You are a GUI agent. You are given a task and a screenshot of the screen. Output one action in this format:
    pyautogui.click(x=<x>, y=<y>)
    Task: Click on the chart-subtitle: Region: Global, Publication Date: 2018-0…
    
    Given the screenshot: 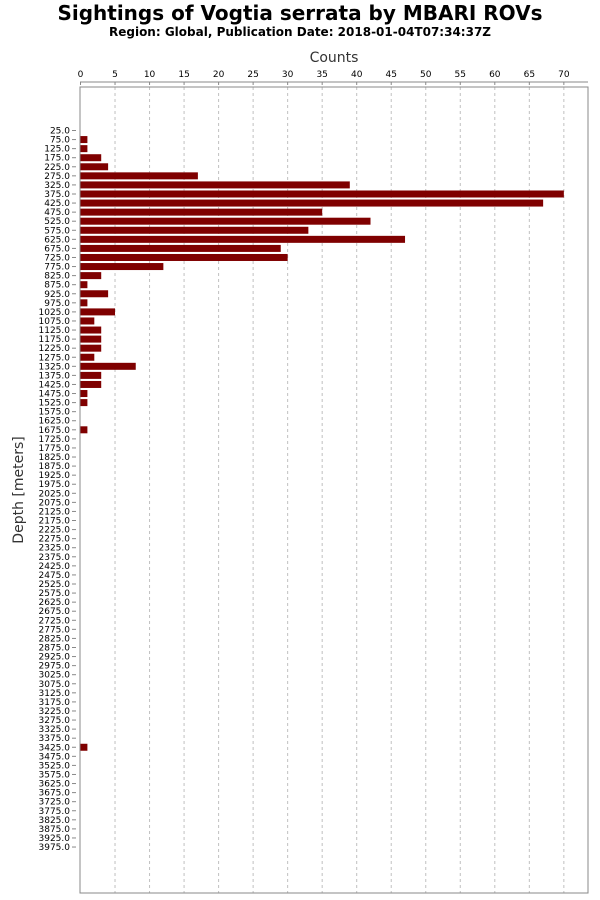 What is the action you would take?
    pyautogui.click(x=300, y=32)
    